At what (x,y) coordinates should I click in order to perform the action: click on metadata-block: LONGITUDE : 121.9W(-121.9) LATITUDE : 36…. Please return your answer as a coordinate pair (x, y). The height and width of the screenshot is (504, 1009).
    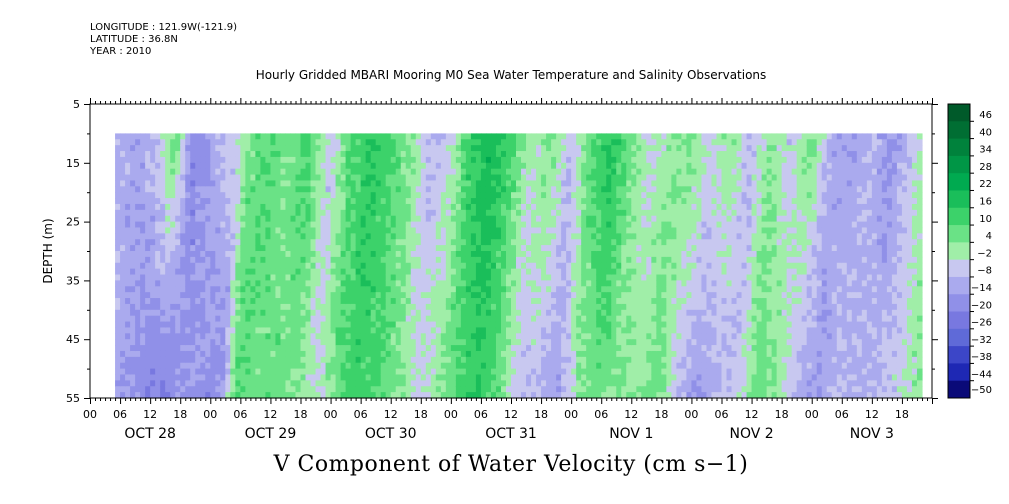
    Looking at the image, I should click on (163, 40).